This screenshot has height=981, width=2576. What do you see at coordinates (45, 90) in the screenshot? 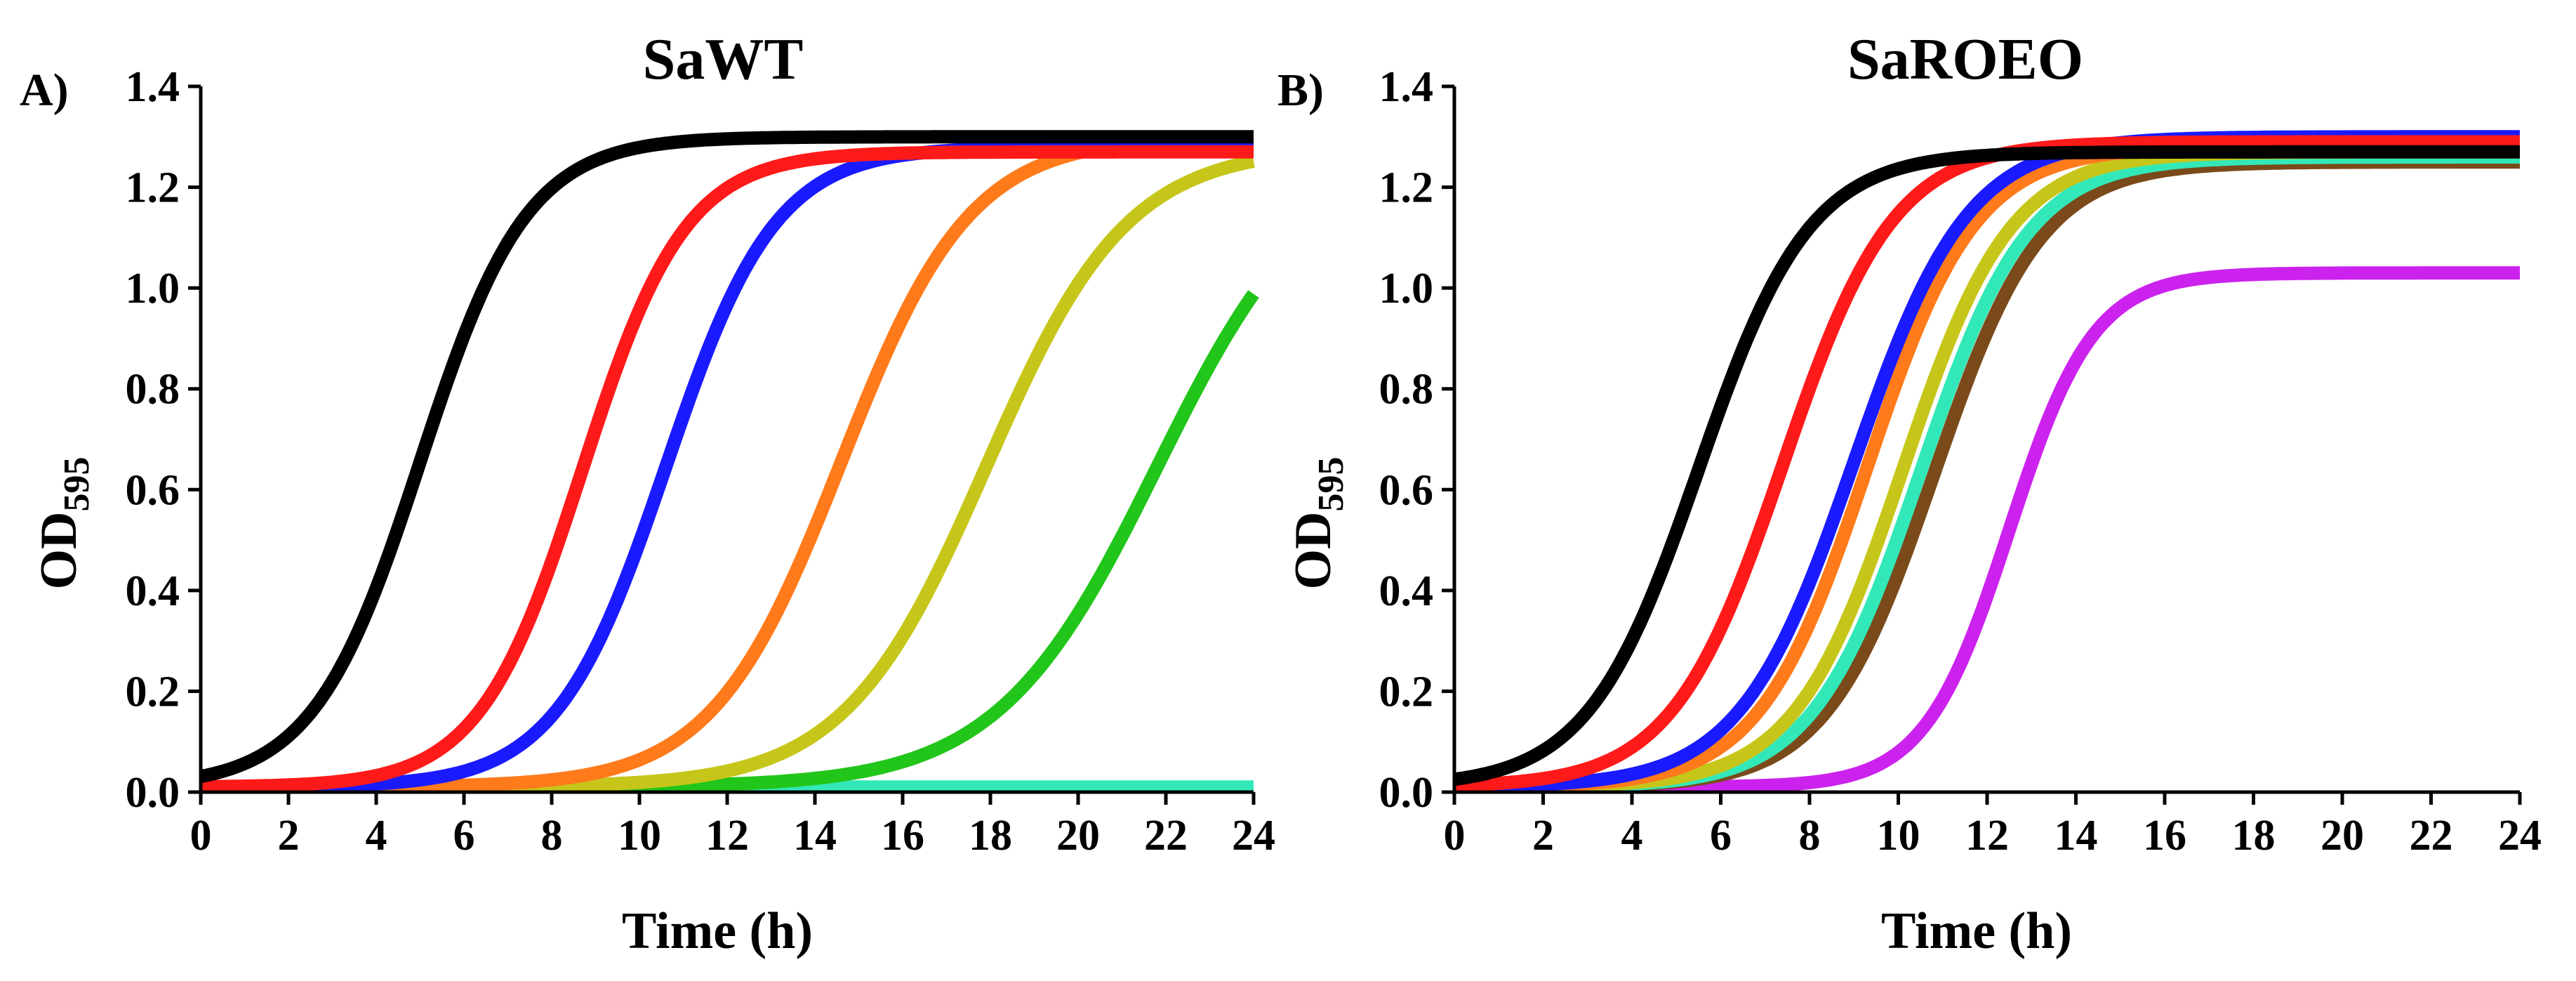
I see `panel-label: A)` at bounding box center [45, 90].